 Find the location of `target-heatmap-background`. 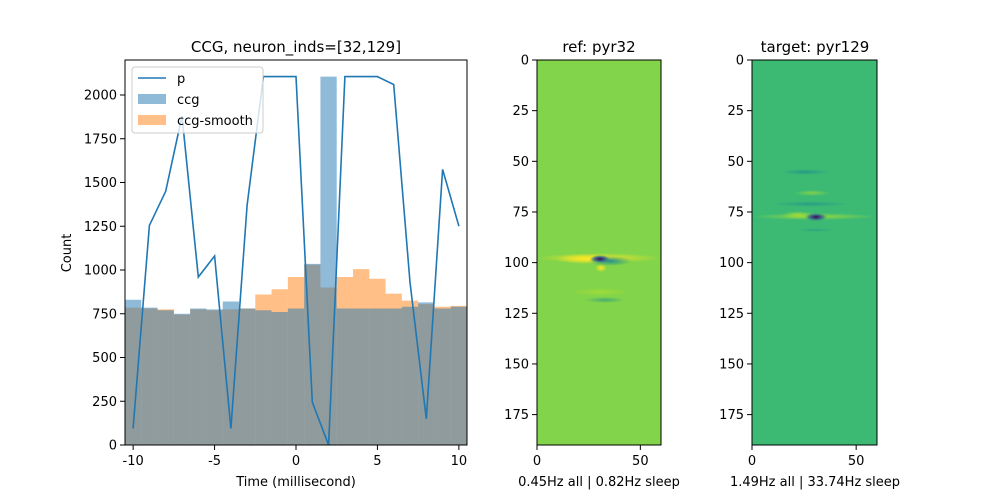

target-heatmap-background is located at coordinates (814, 252).